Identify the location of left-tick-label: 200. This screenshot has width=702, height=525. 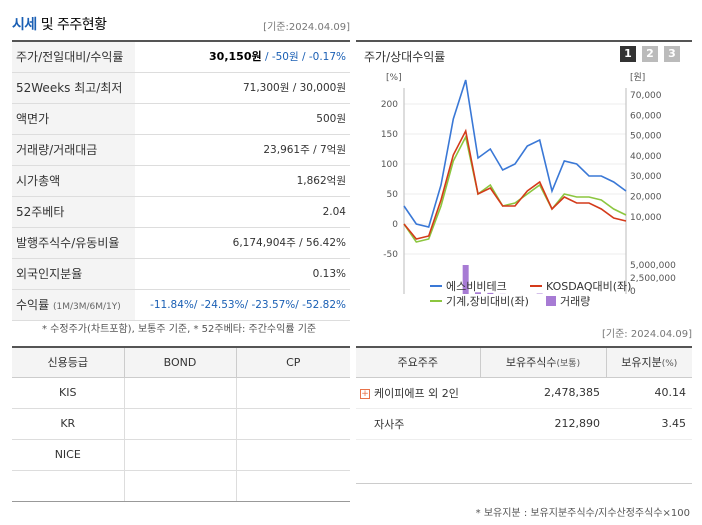
(389, 105).